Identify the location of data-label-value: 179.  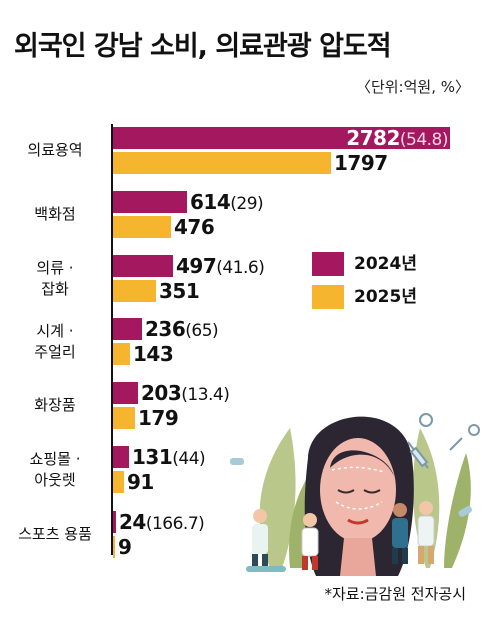
(158, 418).